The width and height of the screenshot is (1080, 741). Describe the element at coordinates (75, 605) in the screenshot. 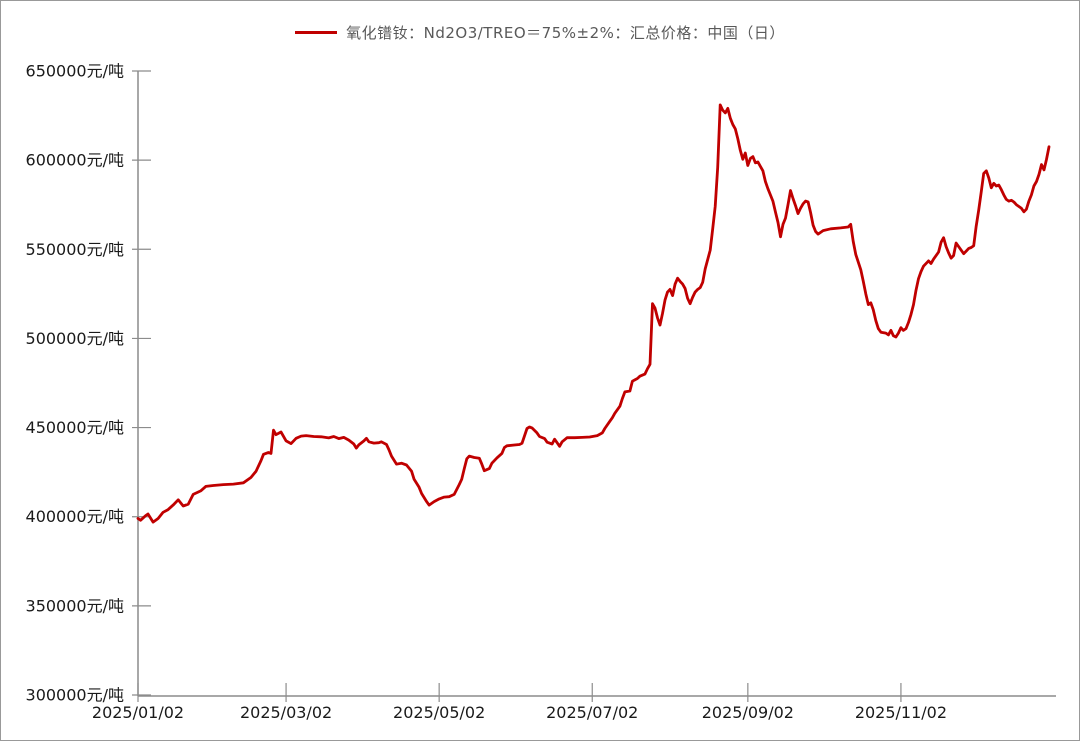

I see `y-axis-label: 350000元/吨` at that location.